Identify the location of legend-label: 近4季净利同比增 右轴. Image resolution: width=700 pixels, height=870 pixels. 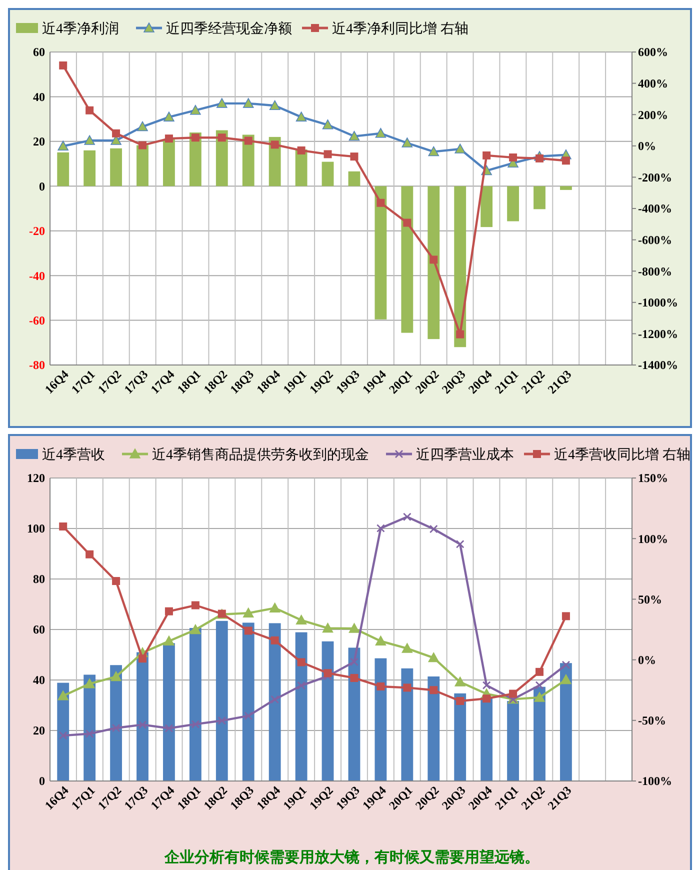
(400, 29).